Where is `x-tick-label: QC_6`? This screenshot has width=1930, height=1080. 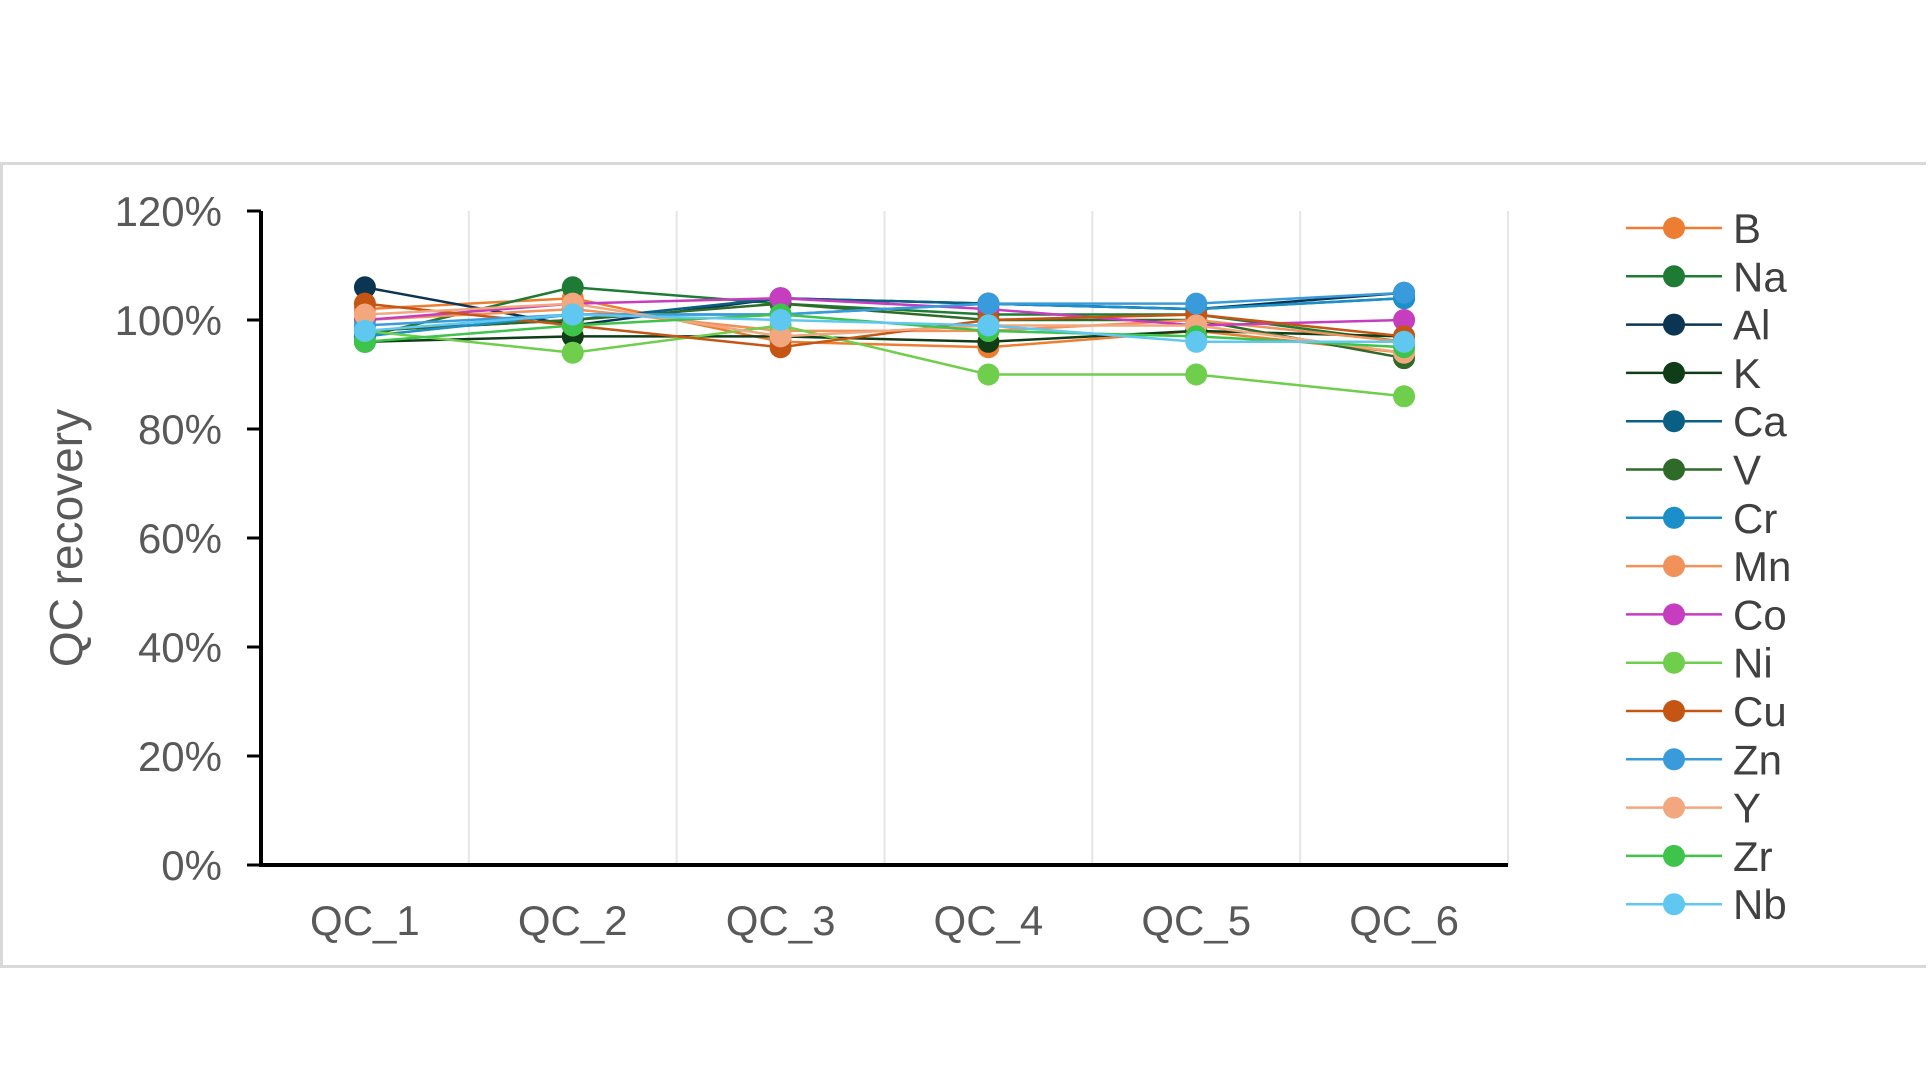
x-tick-label: QC_6 is located at coordinates (1404, 920).